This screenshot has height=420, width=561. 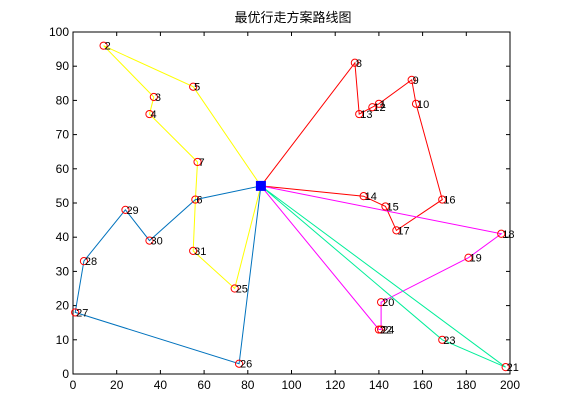 What do you see at coordinates (388, 303) in the screenshot?
I see `point-label-20: 20` at bounding box center [388, 303].